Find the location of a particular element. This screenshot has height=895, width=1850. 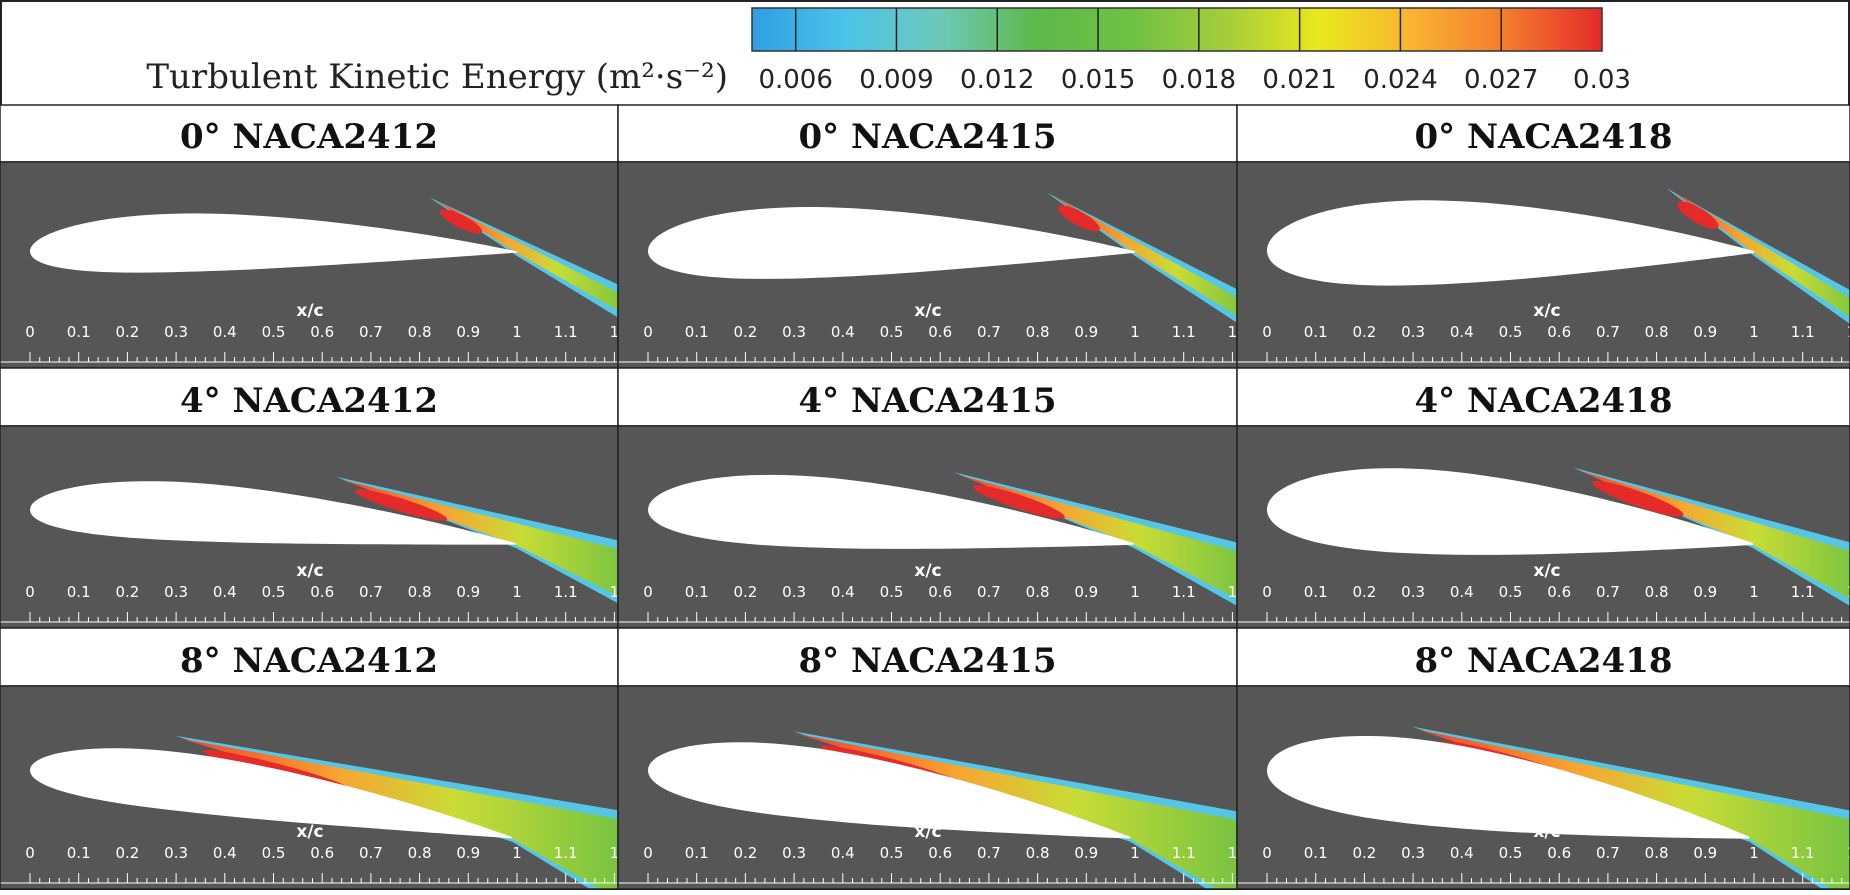

panel-title: 8° NACA2412 is located at coordinates (309, 661).